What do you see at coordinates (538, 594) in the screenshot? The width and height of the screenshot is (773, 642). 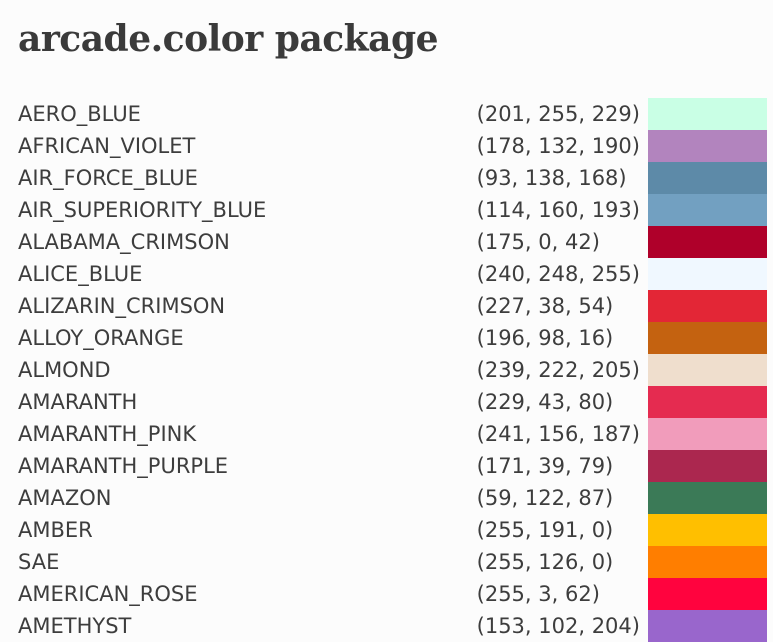 I see `color-rgb-value: (255, 3, 62)` at bounding box center [538, 594].